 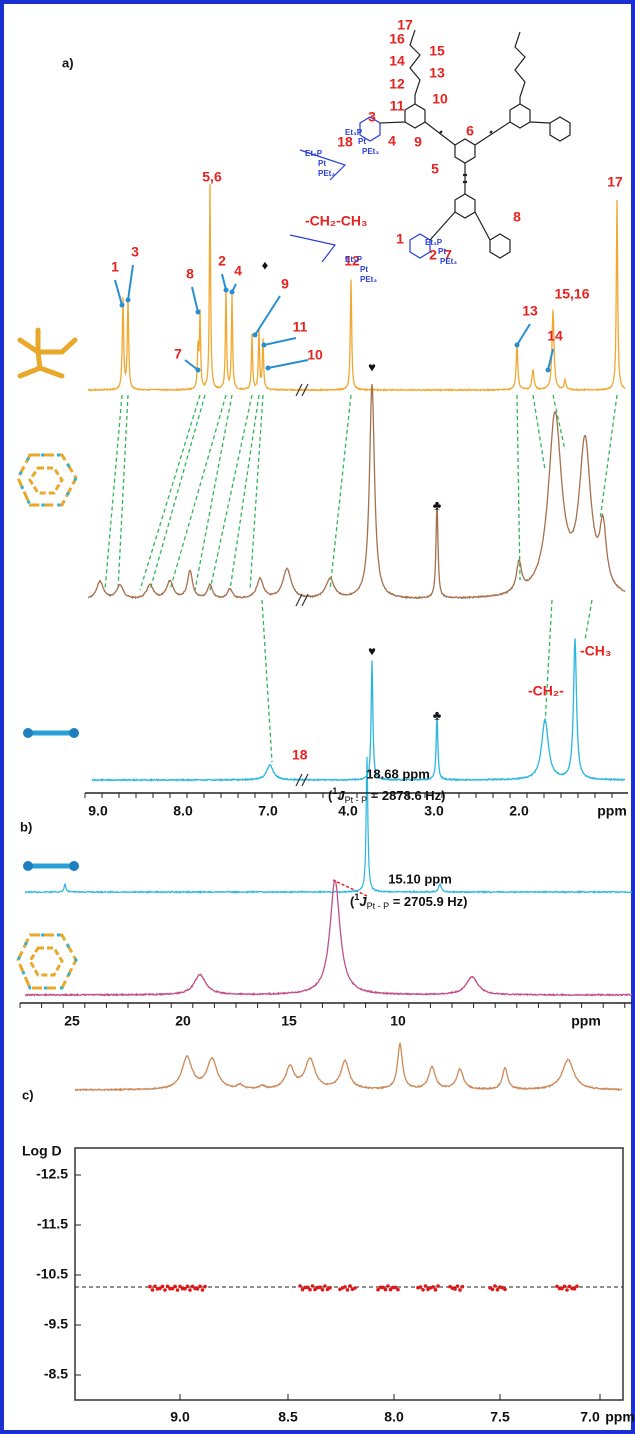 I want to click on structure-label: 1, so click(x=400, y=239).